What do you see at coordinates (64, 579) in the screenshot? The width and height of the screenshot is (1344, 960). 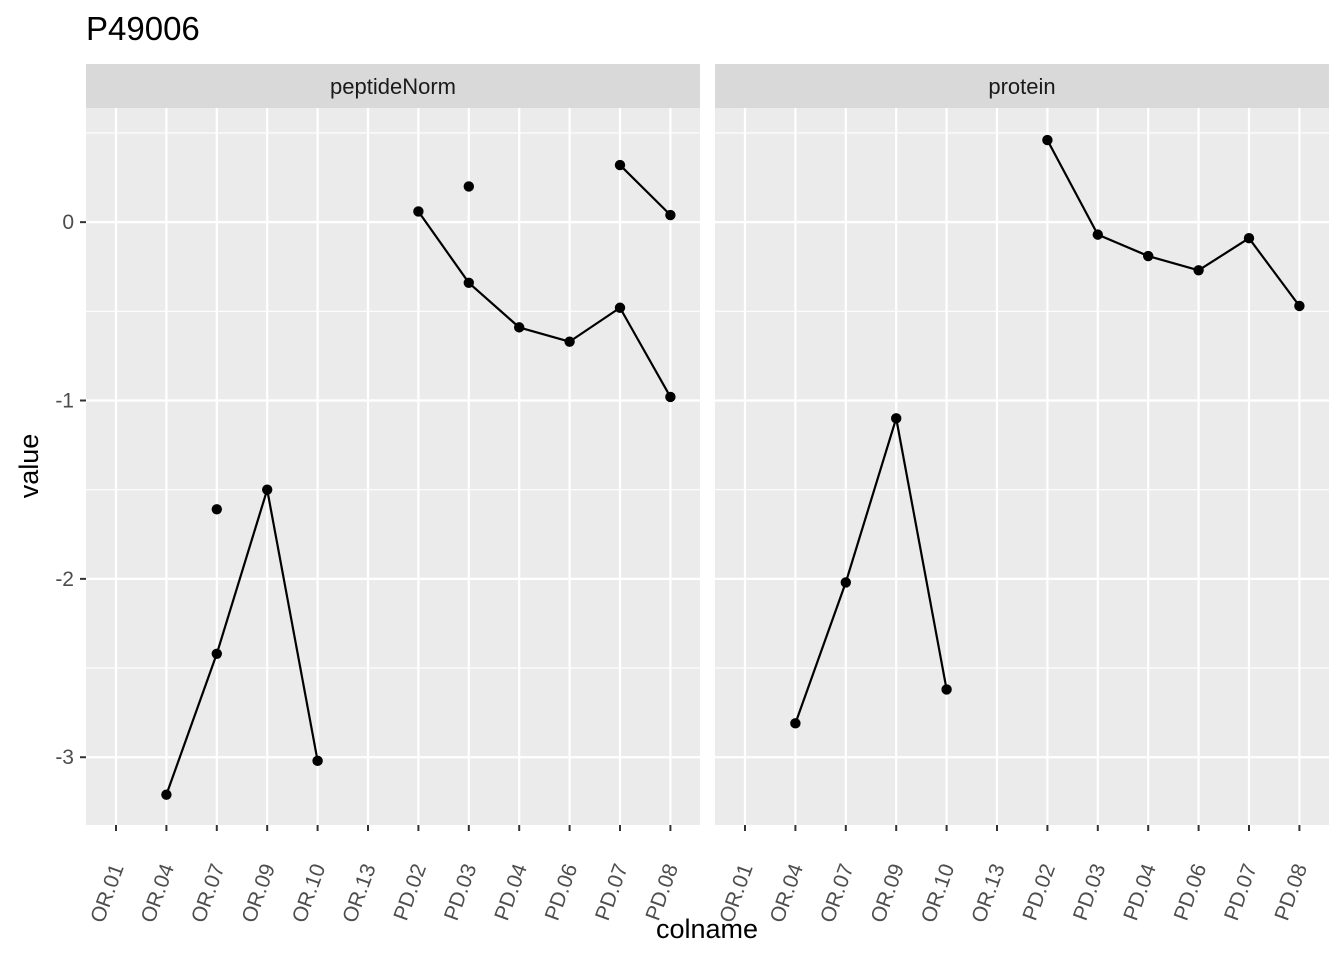 I see `y-tick-label: -2` at bounding box center [64, 579].